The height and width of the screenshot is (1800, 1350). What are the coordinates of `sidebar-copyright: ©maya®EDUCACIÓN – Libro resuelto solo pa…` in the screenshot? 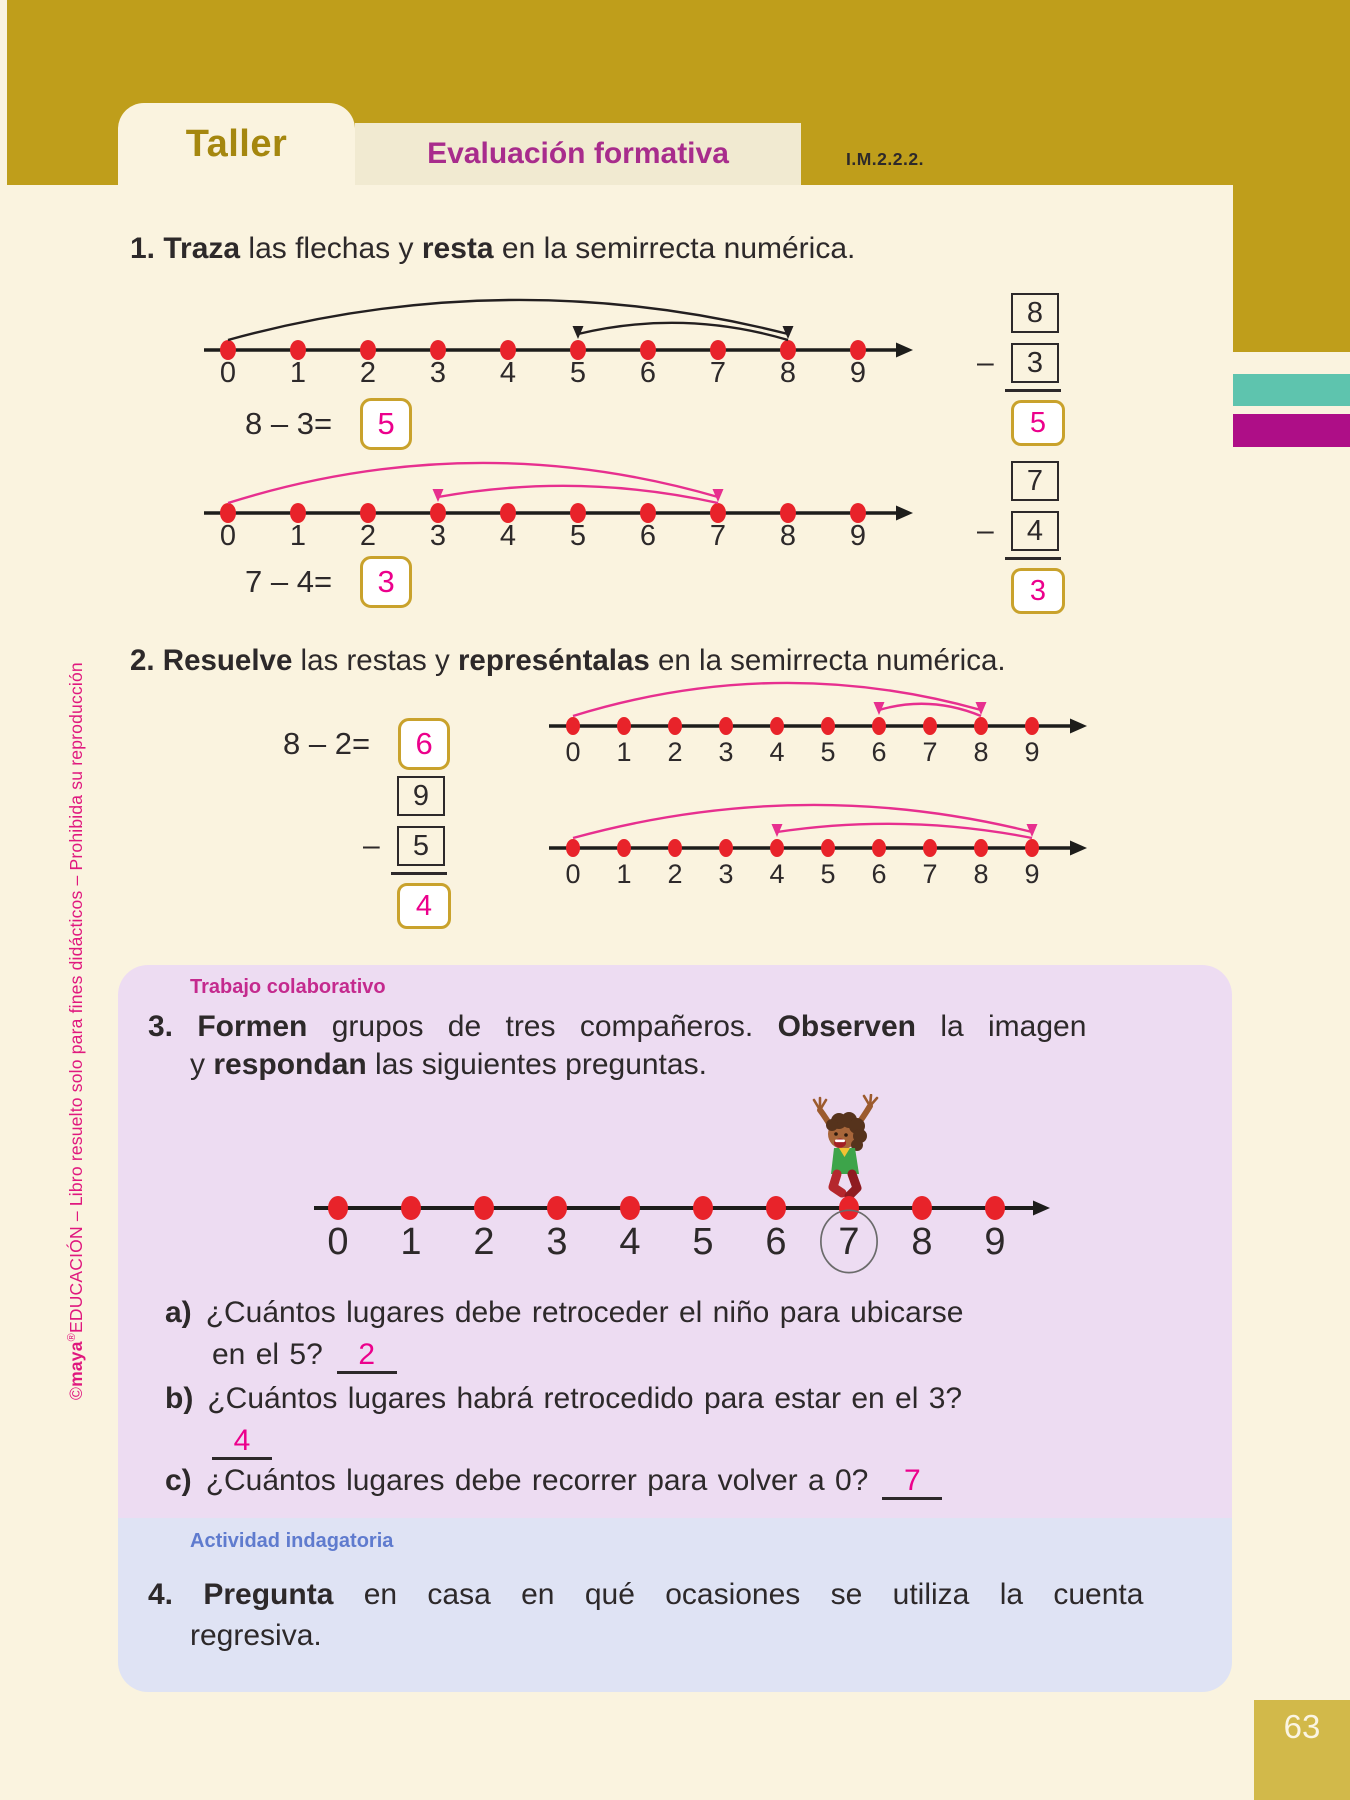 It's located at (76, 970).